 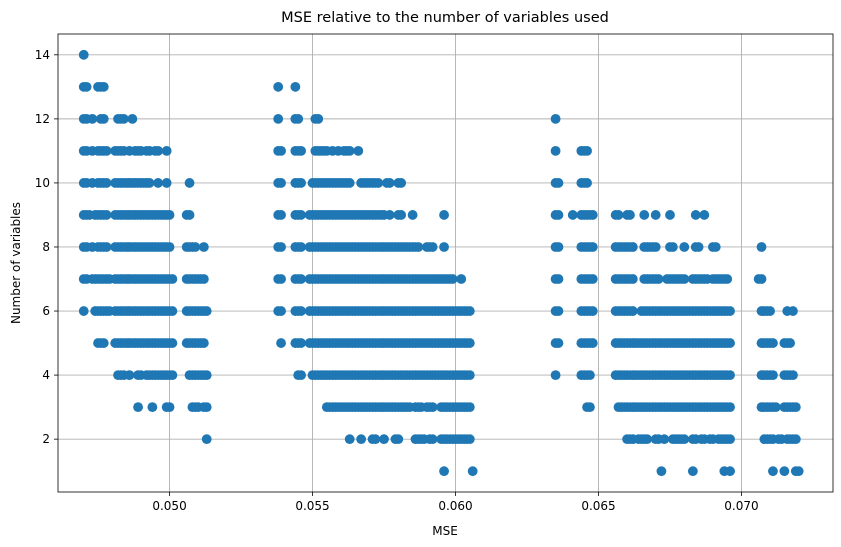 What do you see at coordinates (312, 506) in the screenshot?
I see `x-tick-label: 0.055` at bounding box center [312, 506].